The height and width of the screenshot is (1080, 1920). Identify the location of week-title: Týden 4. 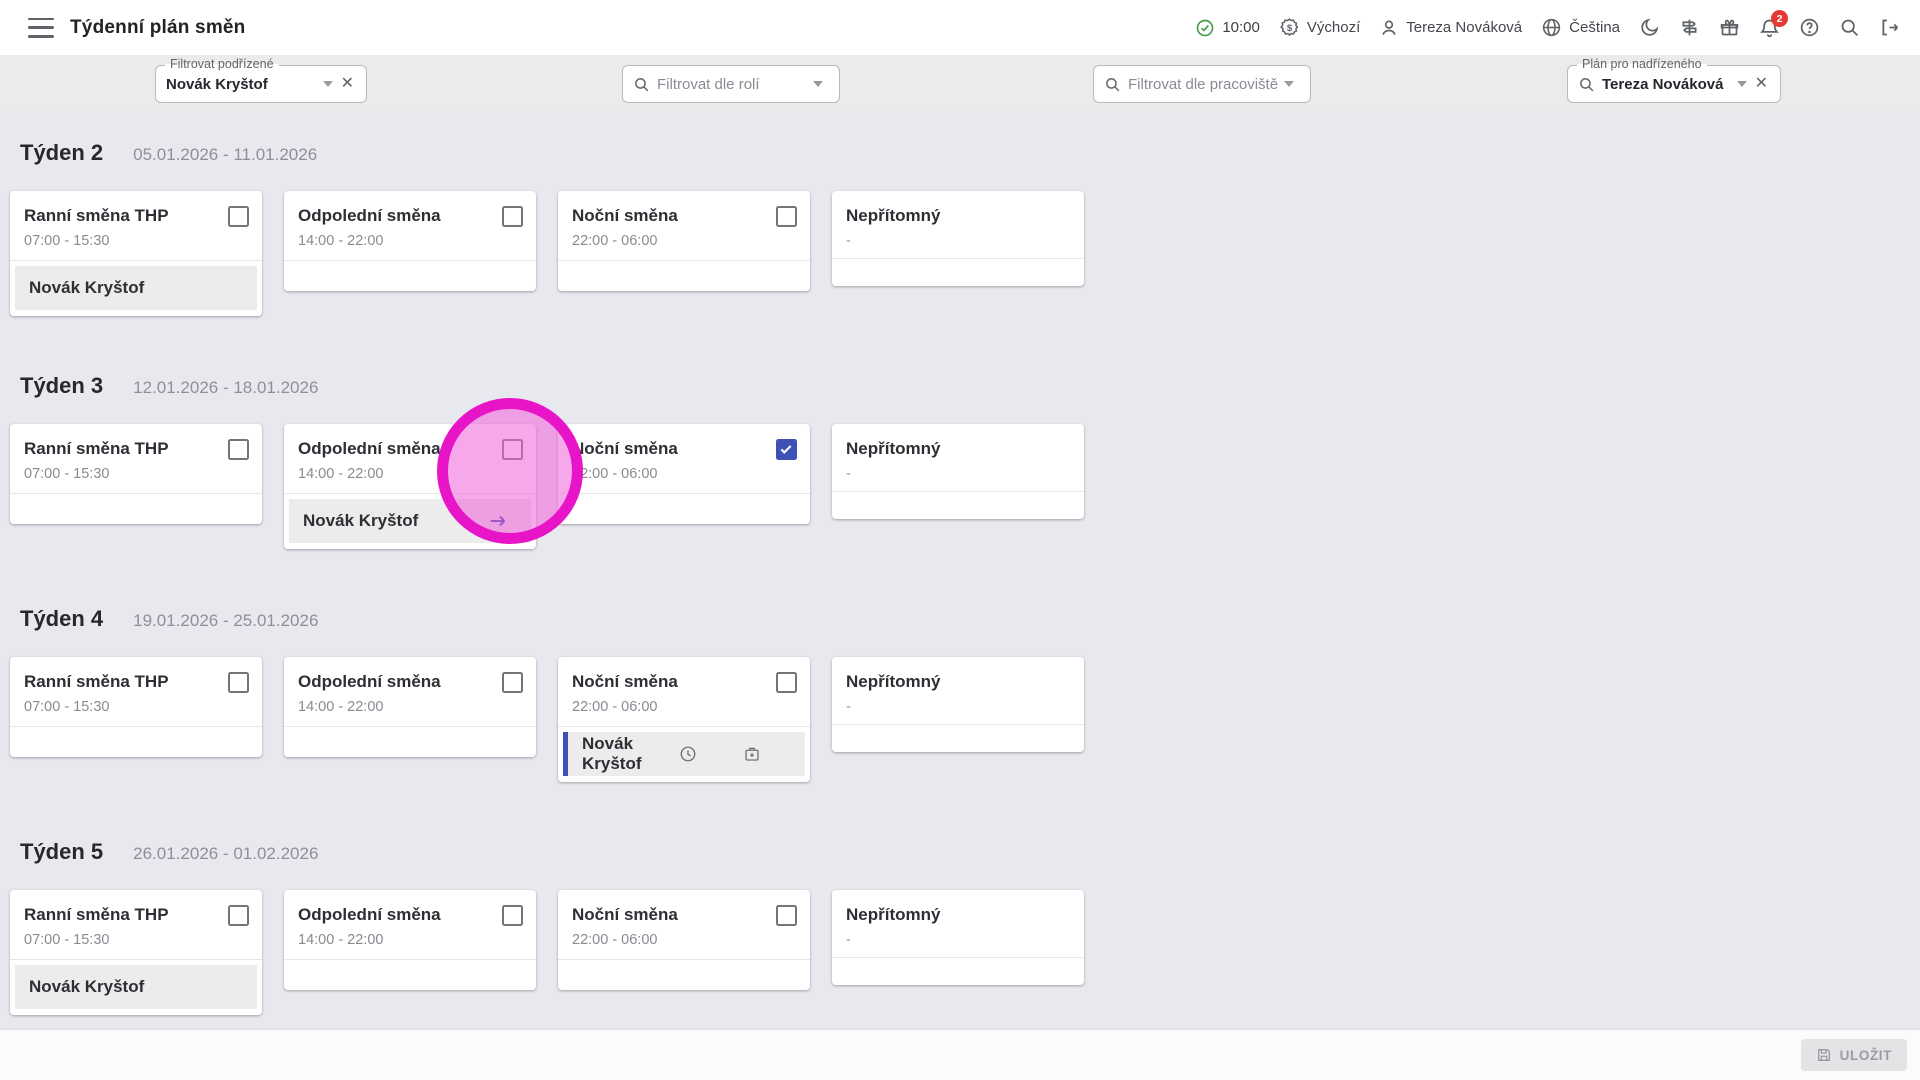
(62, 618).